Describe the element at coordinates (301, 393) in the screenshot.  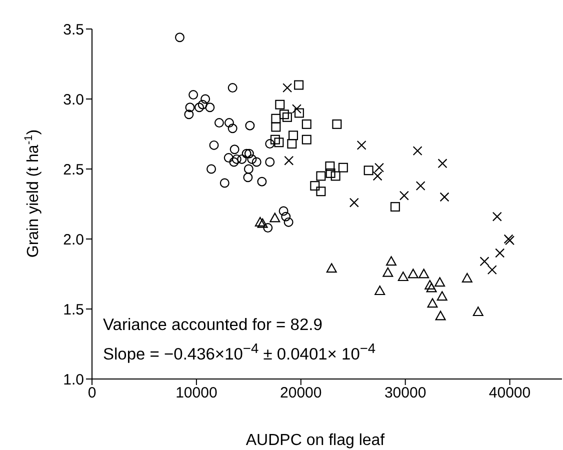
I see `x-tick-label: 20000` at that location.